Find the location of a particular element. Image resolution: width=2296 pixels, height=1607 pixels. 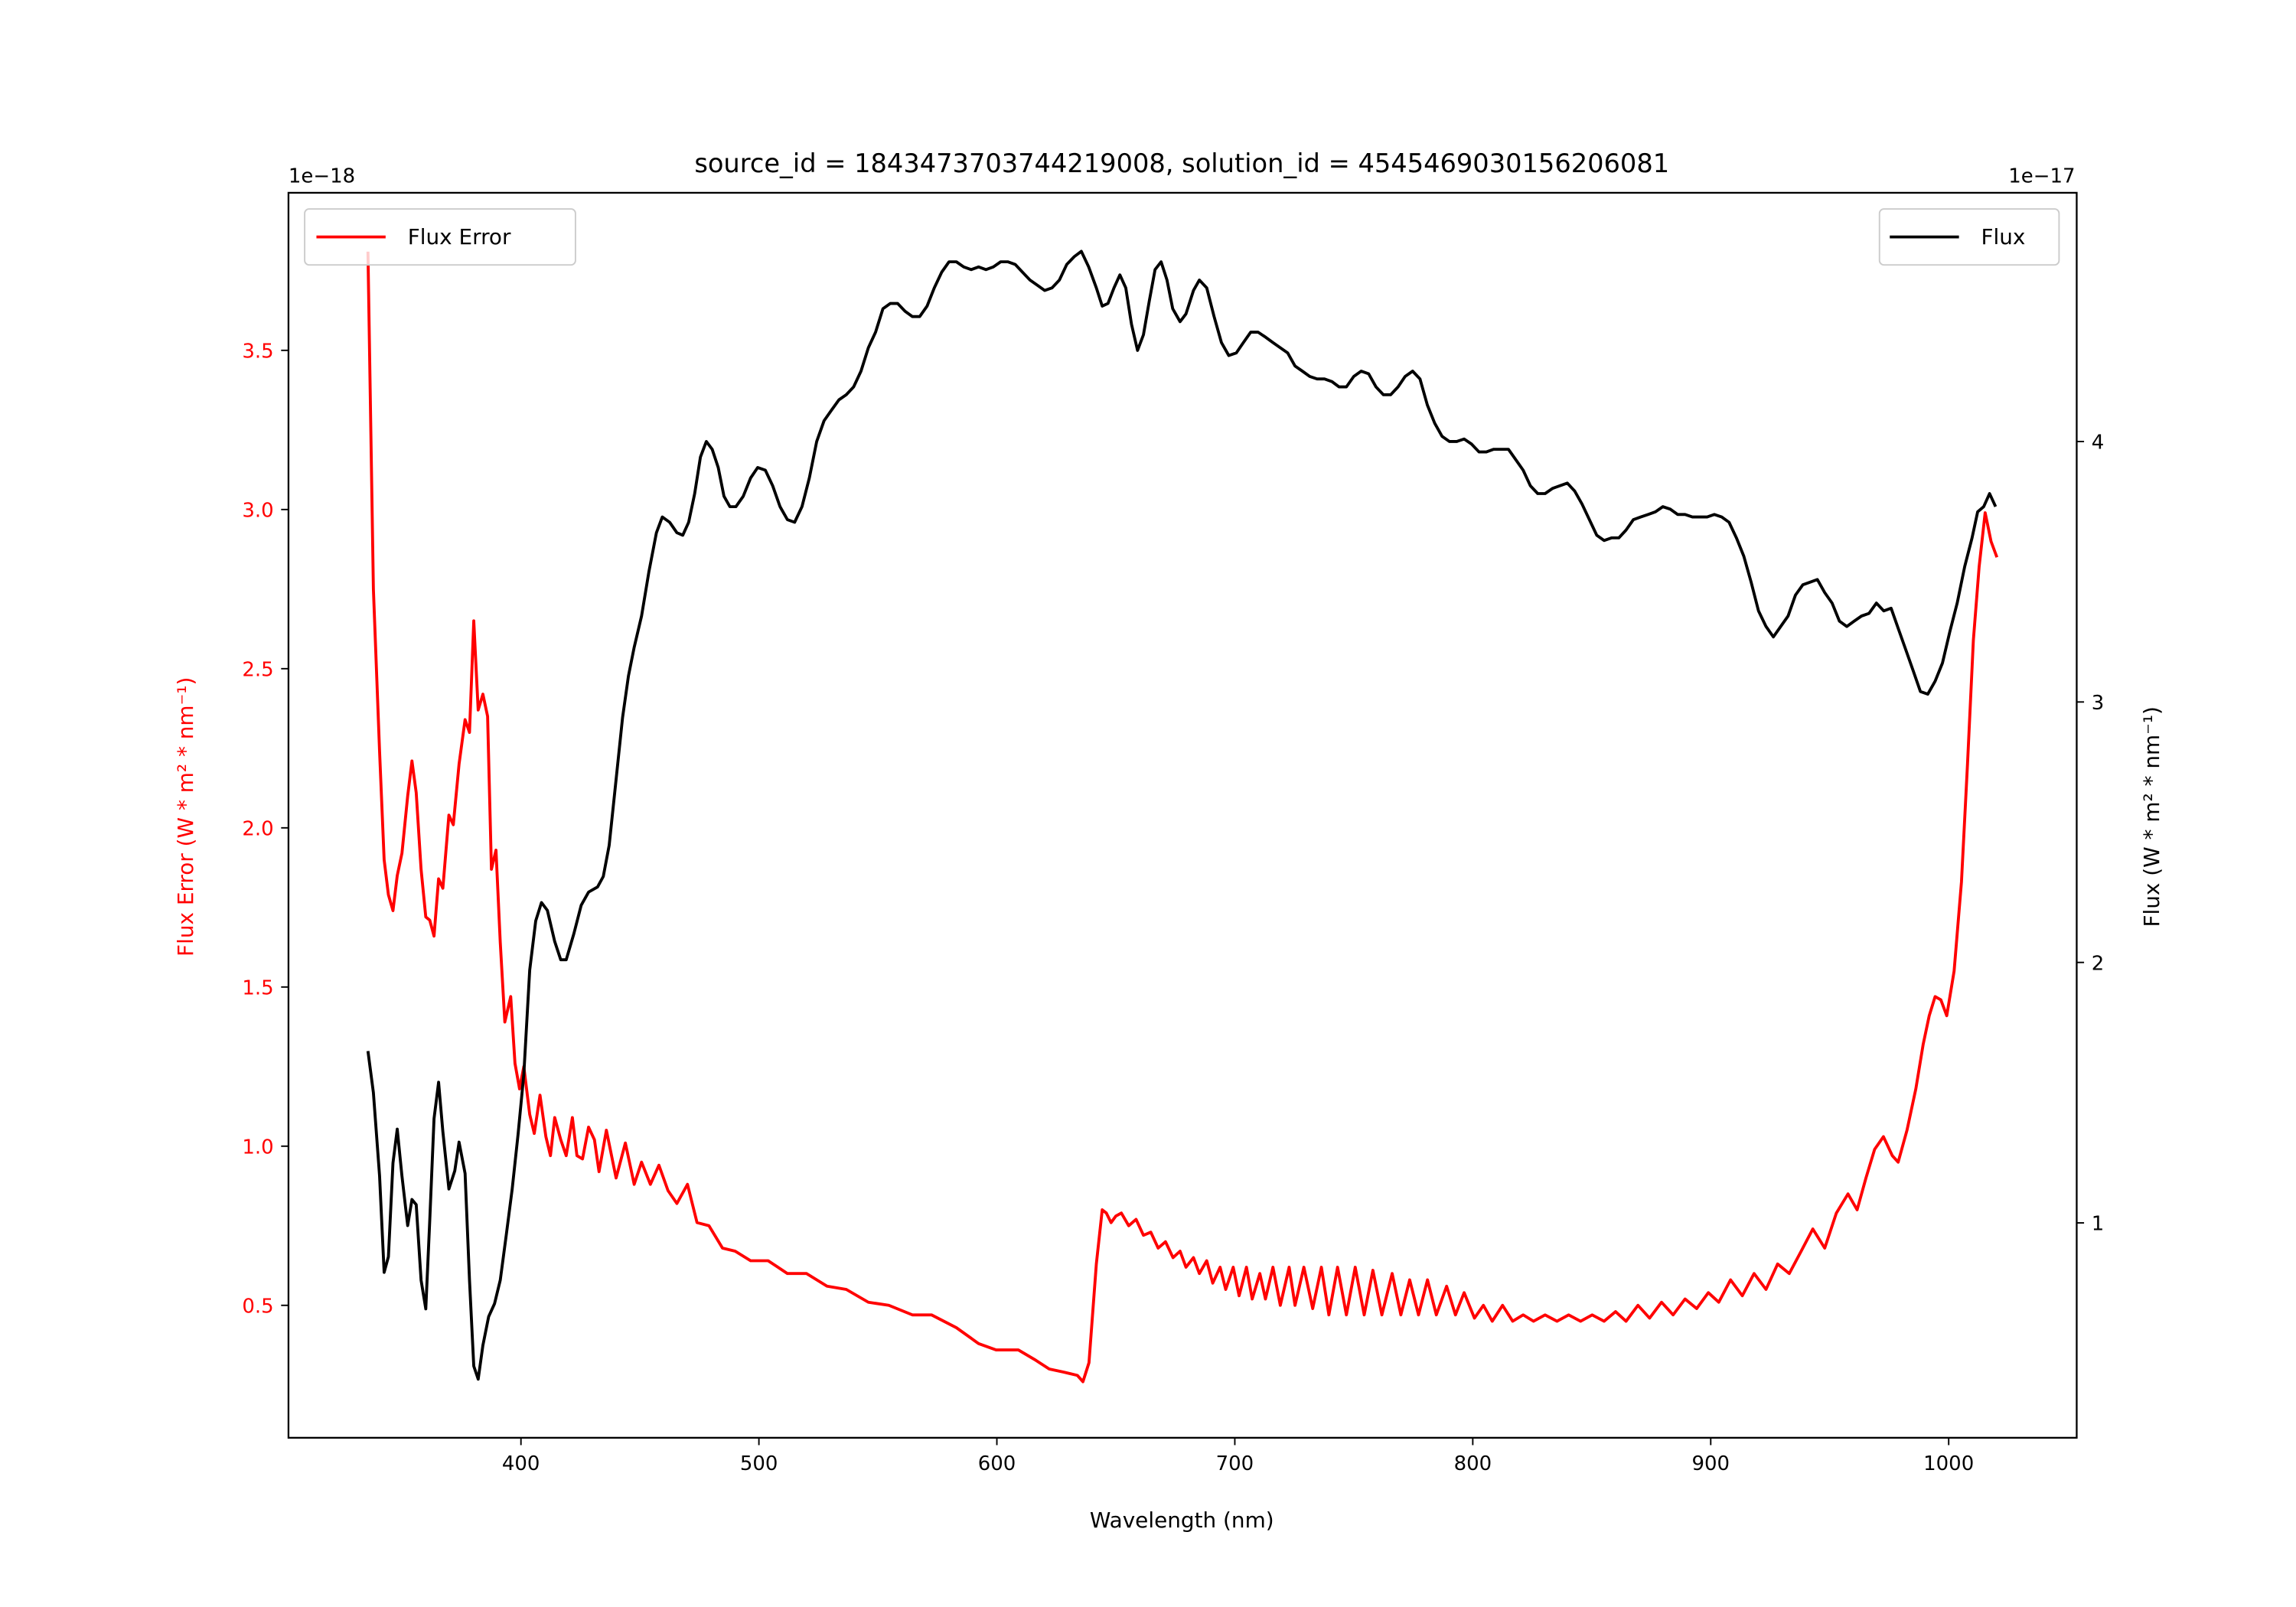

legend-flux: Flux is located at coordinates (1969, 237).